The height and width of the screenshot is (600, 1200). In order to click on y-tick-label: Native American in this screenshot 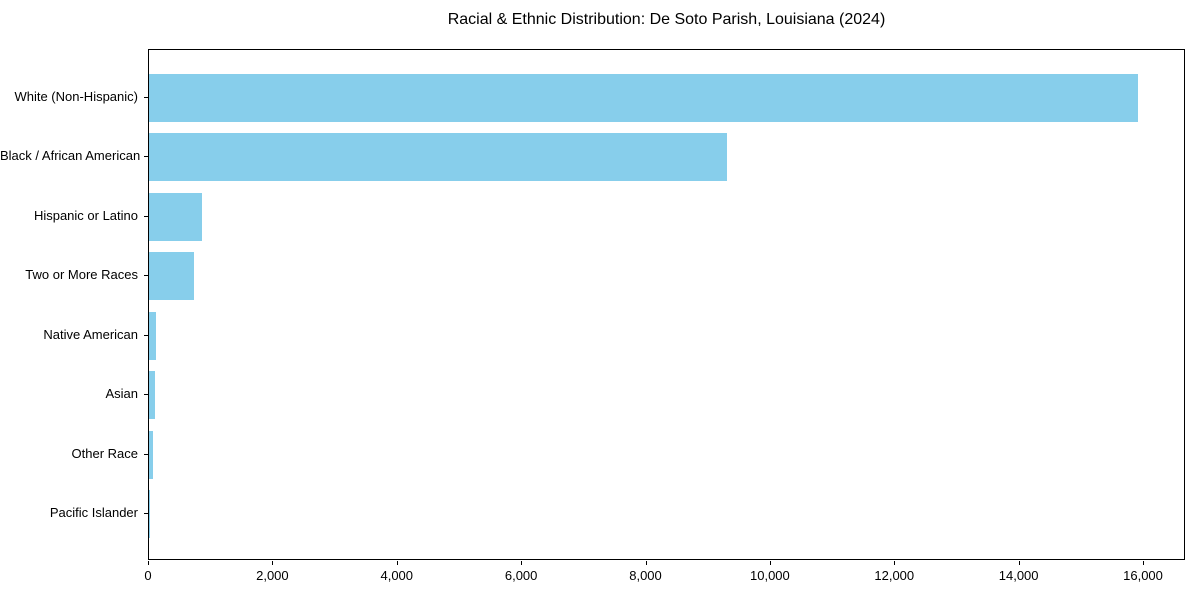, I will do `click(90, 334)`.